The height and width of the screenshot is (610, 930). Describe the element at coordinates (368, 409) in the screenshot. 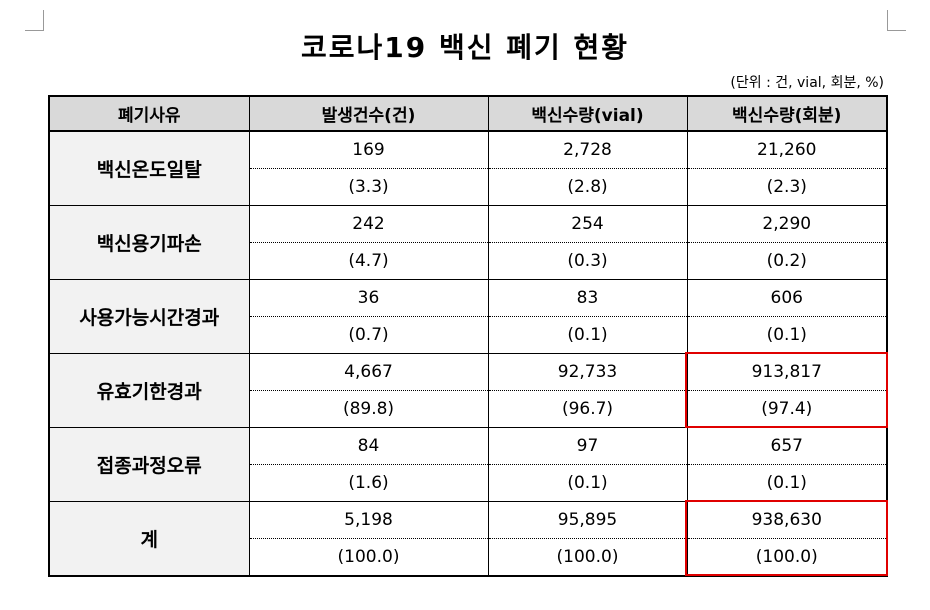

I see `share-cell: (89.8)` at that location.